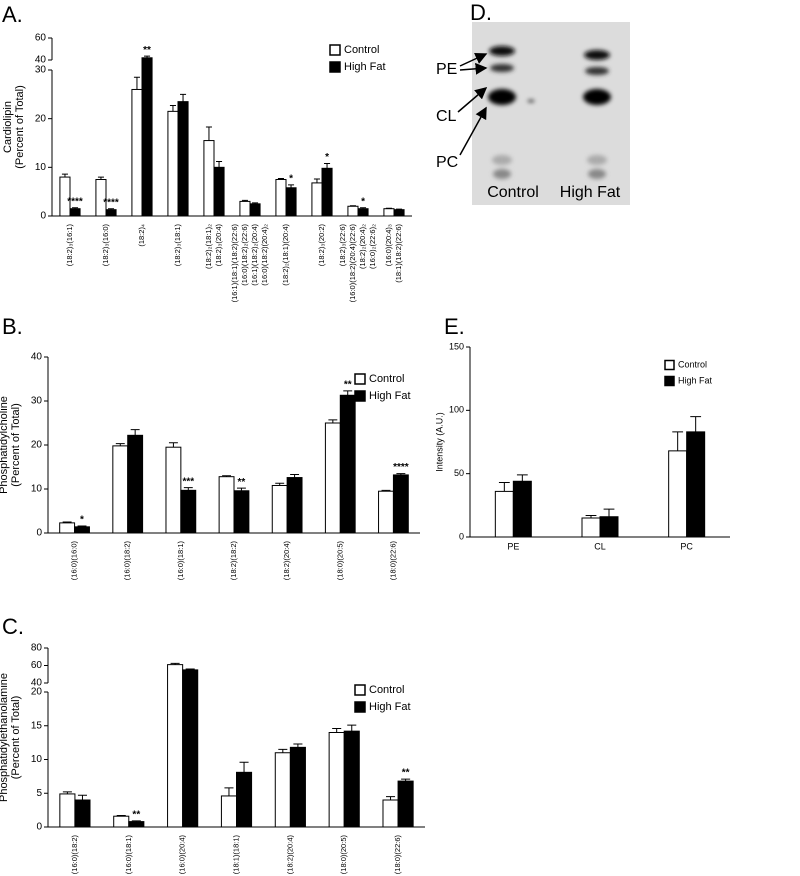 Image resolution: width=800 pixels, height=876 pixels. What do you see at coordinates (600, 546) in the screenshot?
I see `x-tick-label: CL` at bounding box center [600, 546].